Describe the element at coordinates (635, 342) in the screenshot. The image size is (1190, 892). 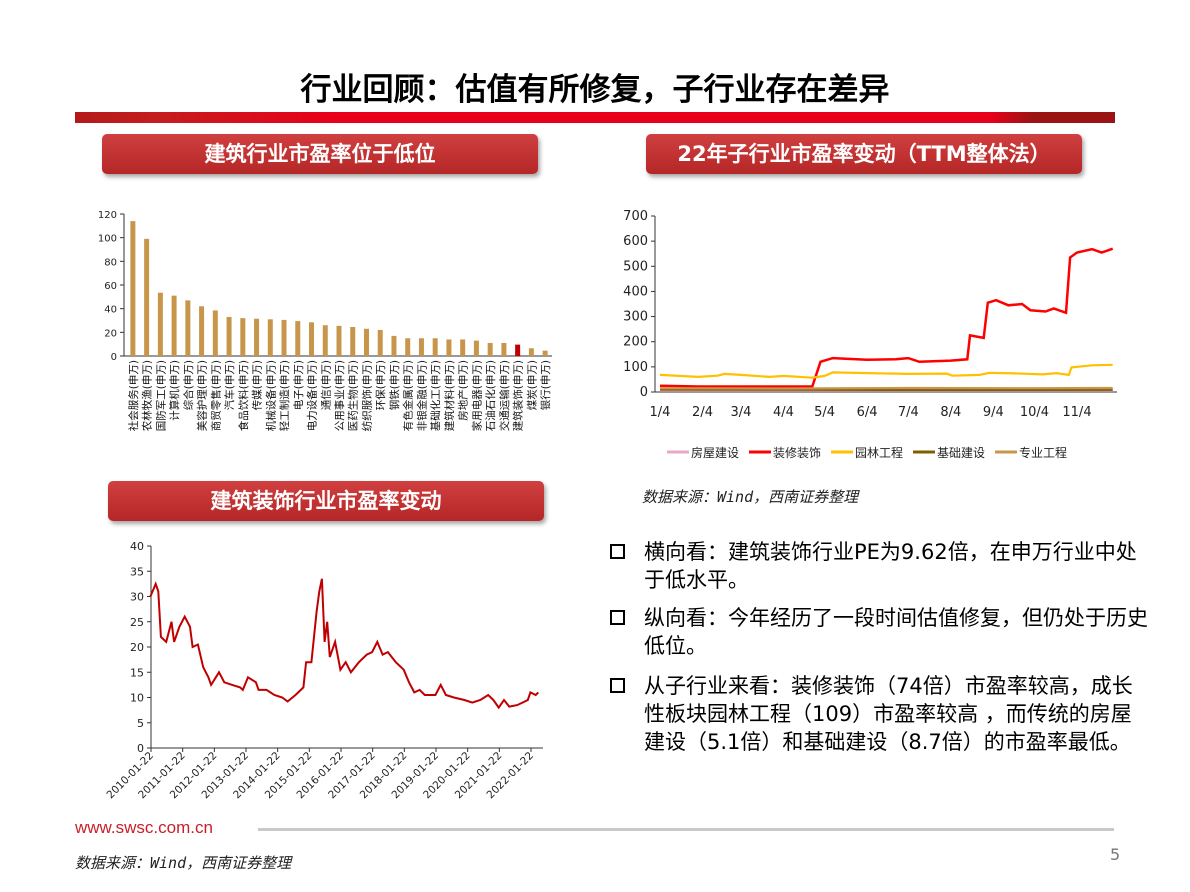
I see `y-tick-label: 200` at that location.